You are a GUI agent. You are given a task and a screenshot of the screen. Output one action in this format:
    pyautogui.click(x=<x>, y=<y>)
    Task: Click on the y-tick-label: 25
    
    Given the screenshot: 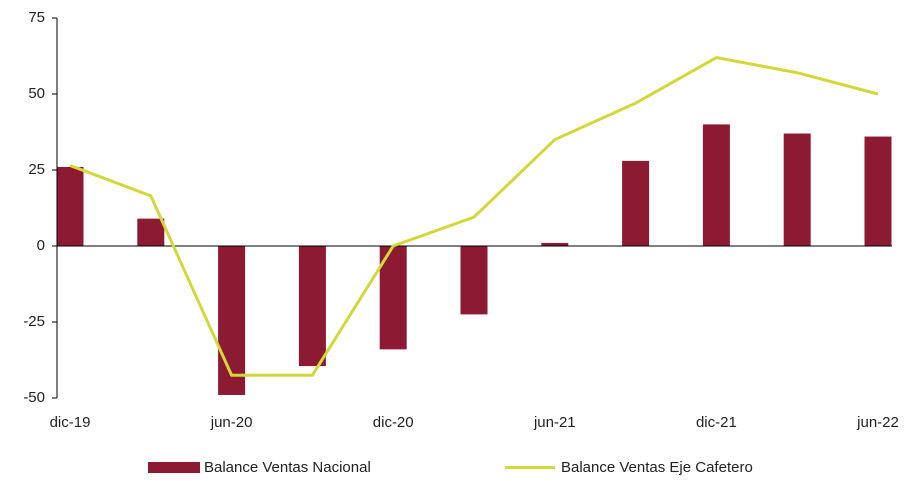 What is the action you would take?
    pyautogui.click(x=36, y=169)
    